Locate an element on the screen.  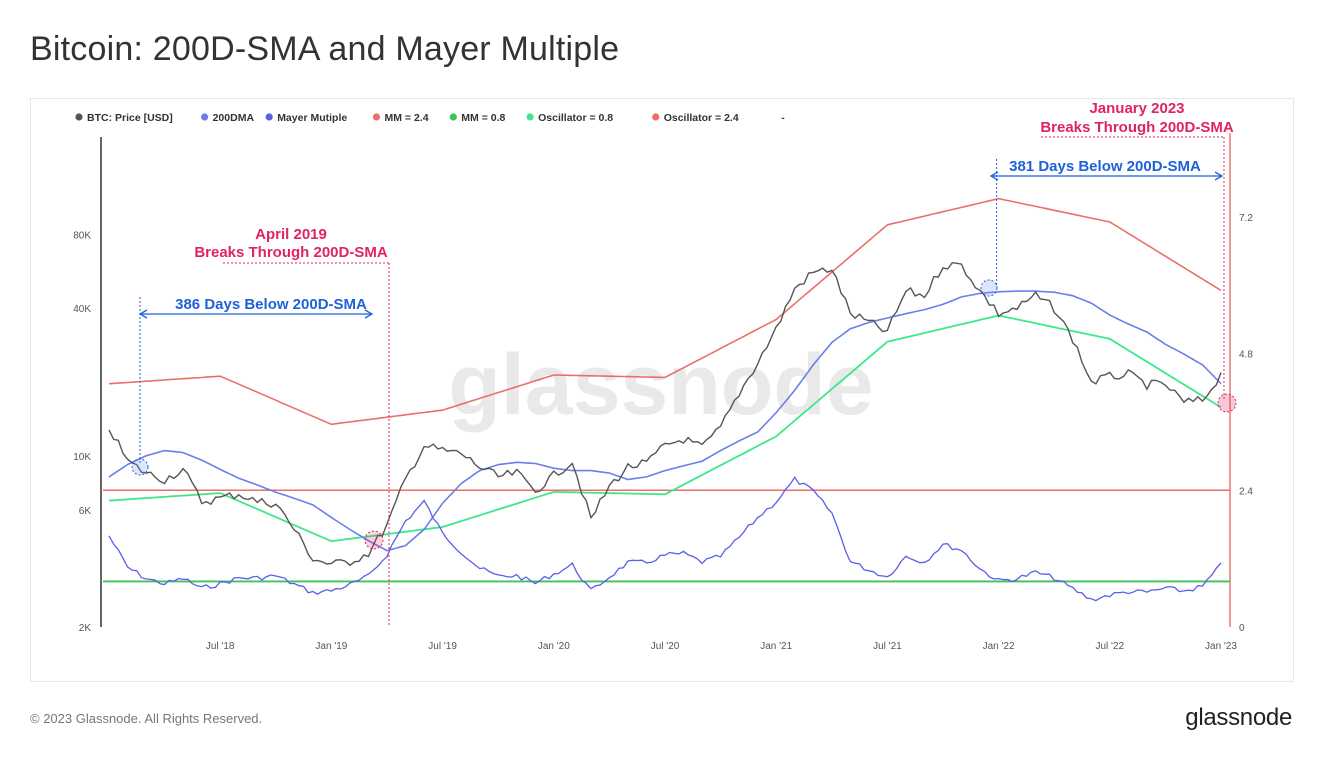
legend-item: BTC: Price [USD] is located at coordinates (124, 118).